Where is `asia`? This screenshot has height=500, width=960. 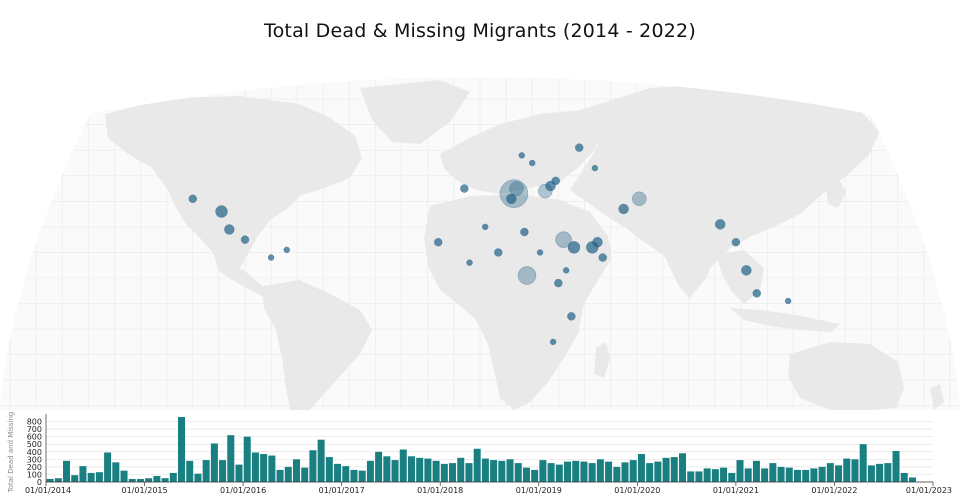 asia is located at coordinates (725, 183).